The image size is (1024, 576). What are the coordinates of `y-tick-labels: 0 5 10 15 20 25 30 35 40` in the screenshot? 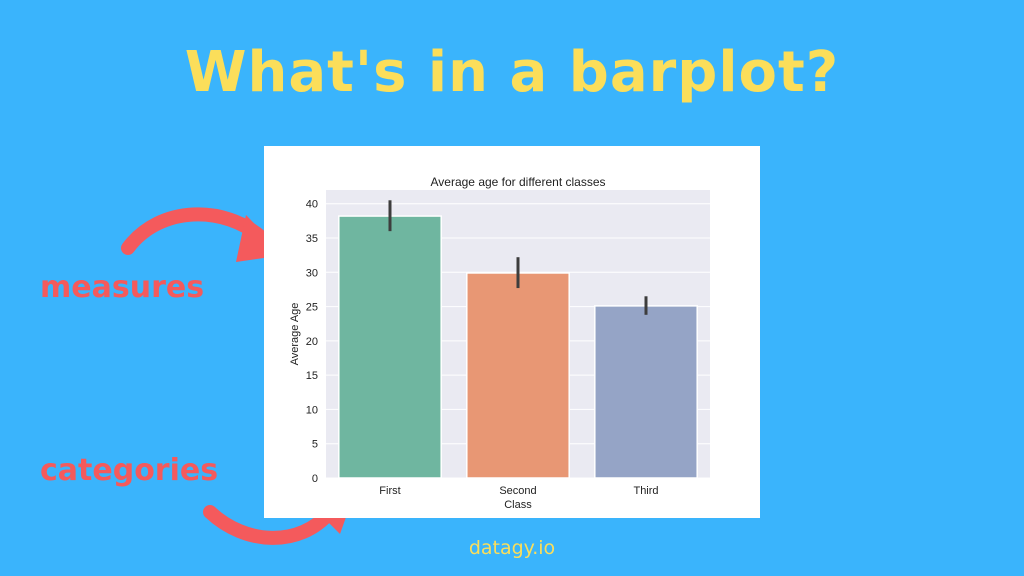 It's located at (312, 342).